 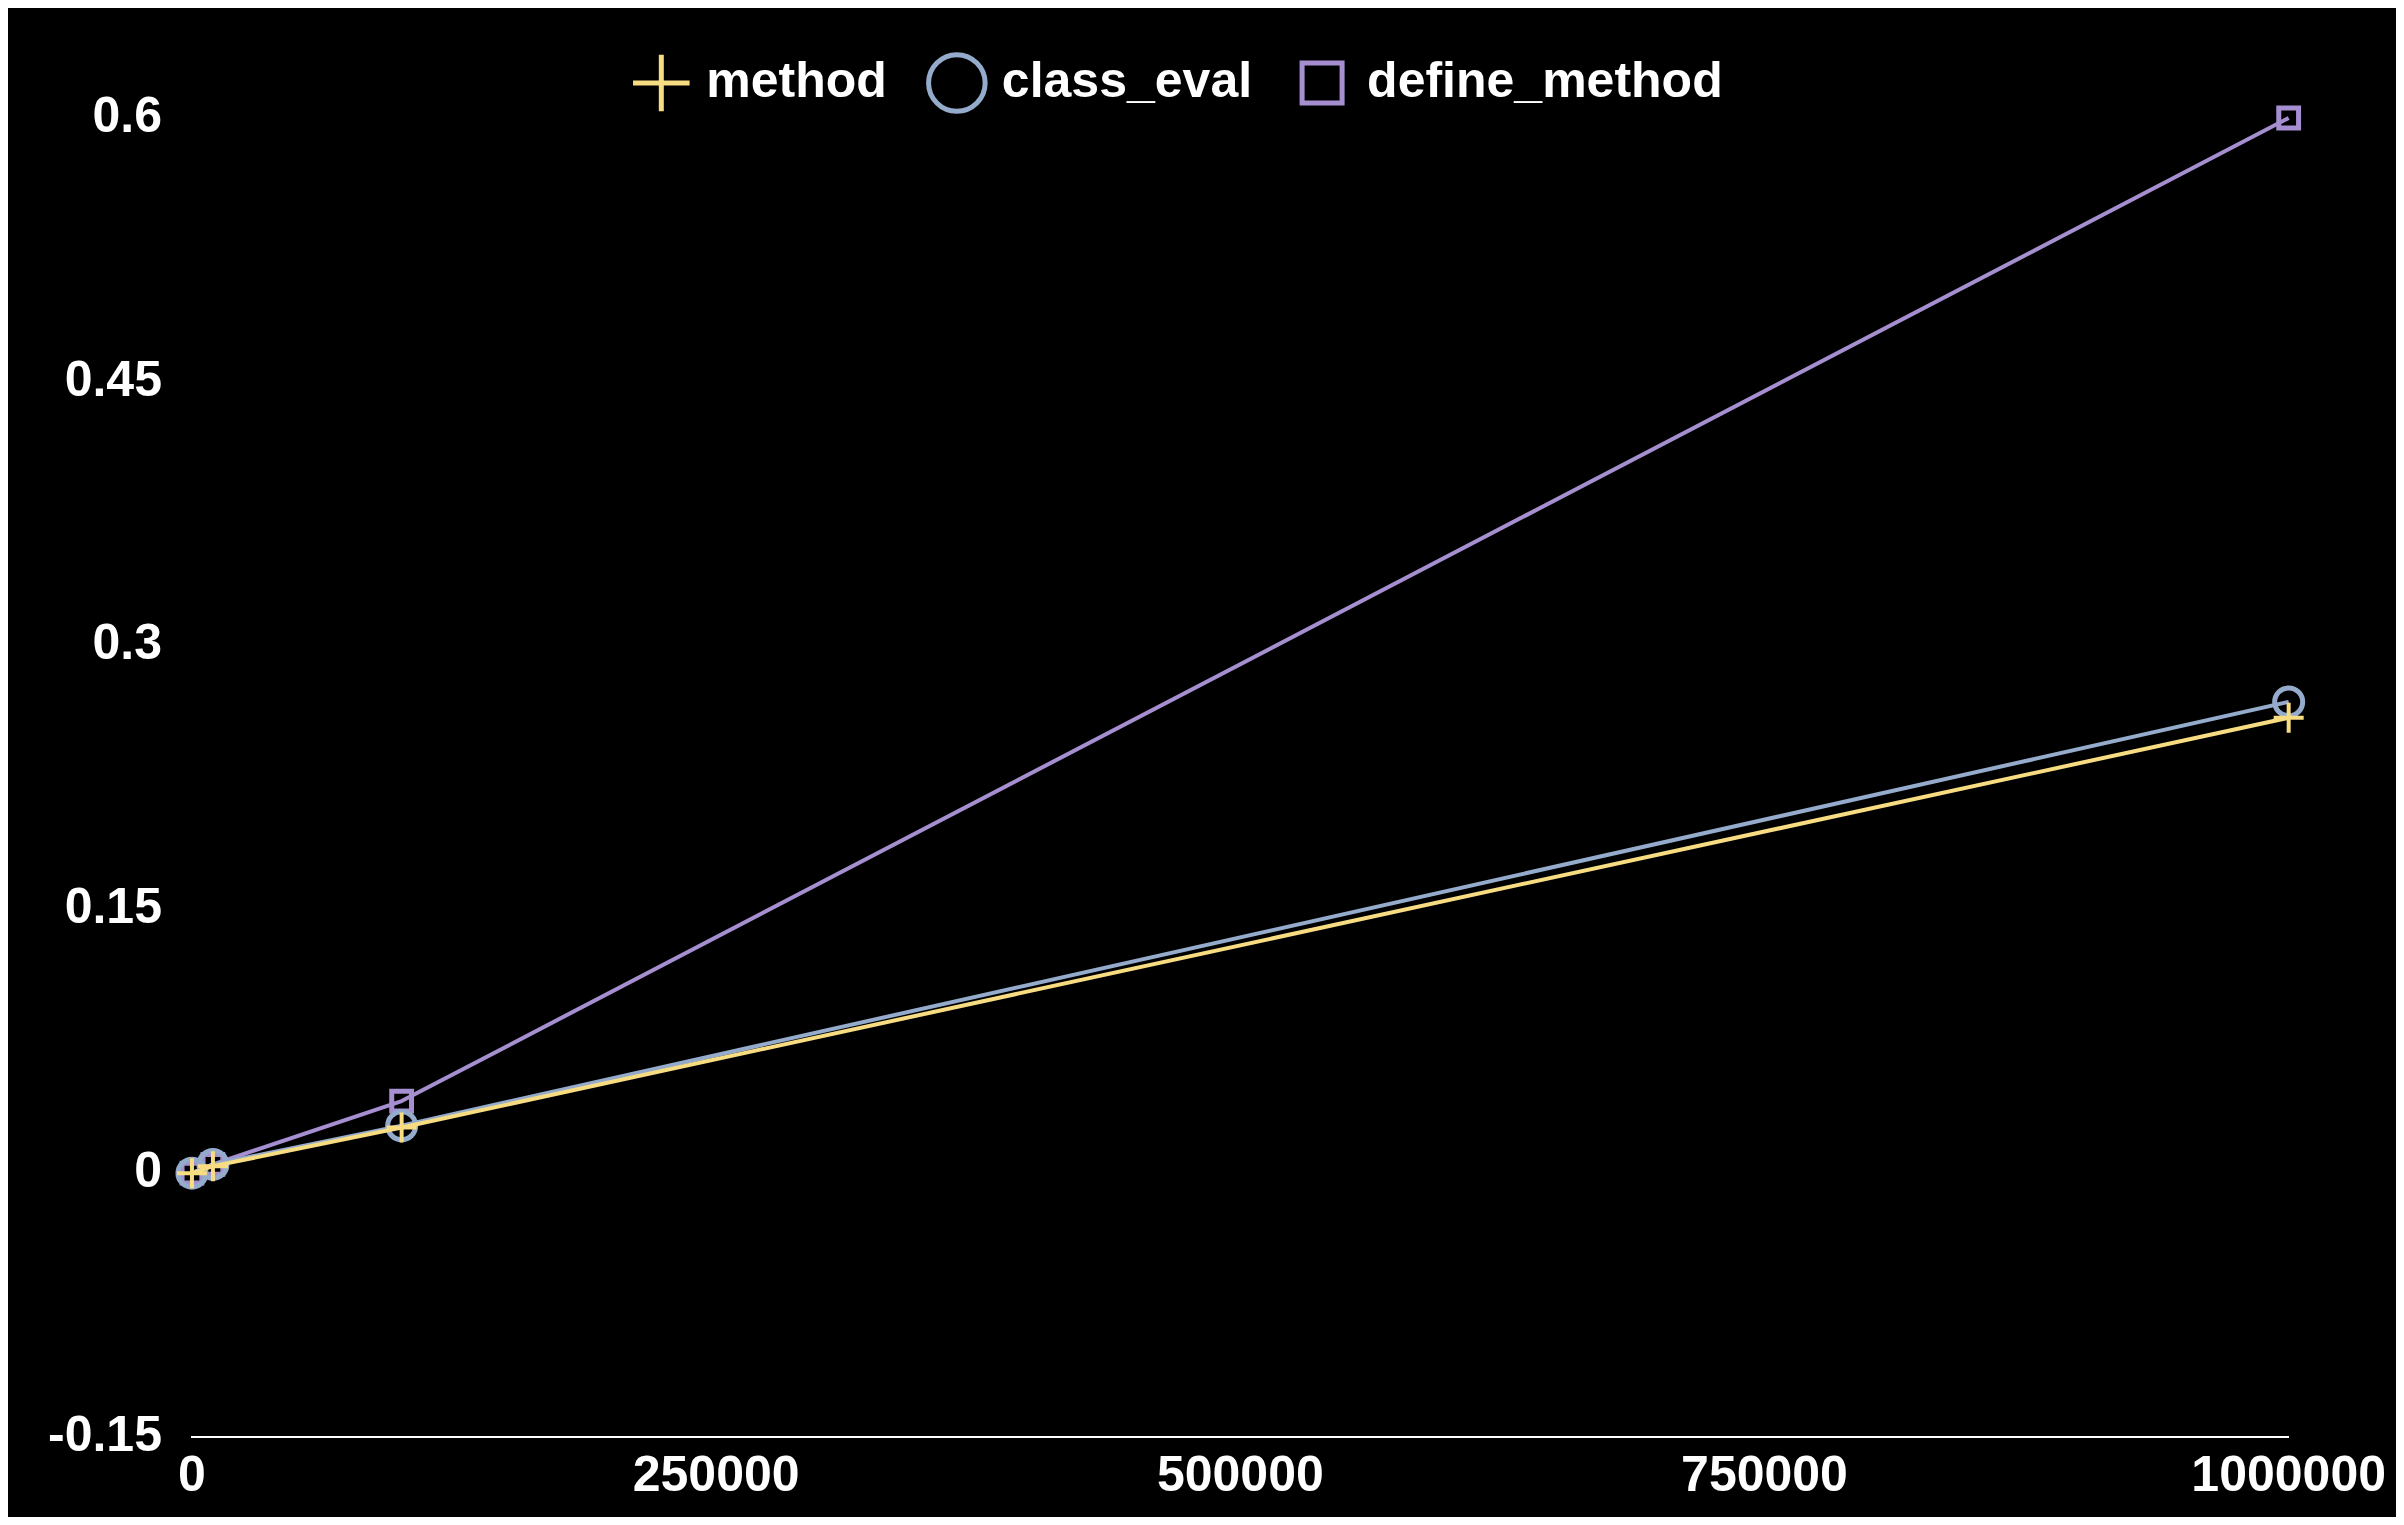 What do you see at coordinates (1240, 1473) in the screenshot?
I see `x-tick-label: 500000` at bounding box center [1240, 1473].